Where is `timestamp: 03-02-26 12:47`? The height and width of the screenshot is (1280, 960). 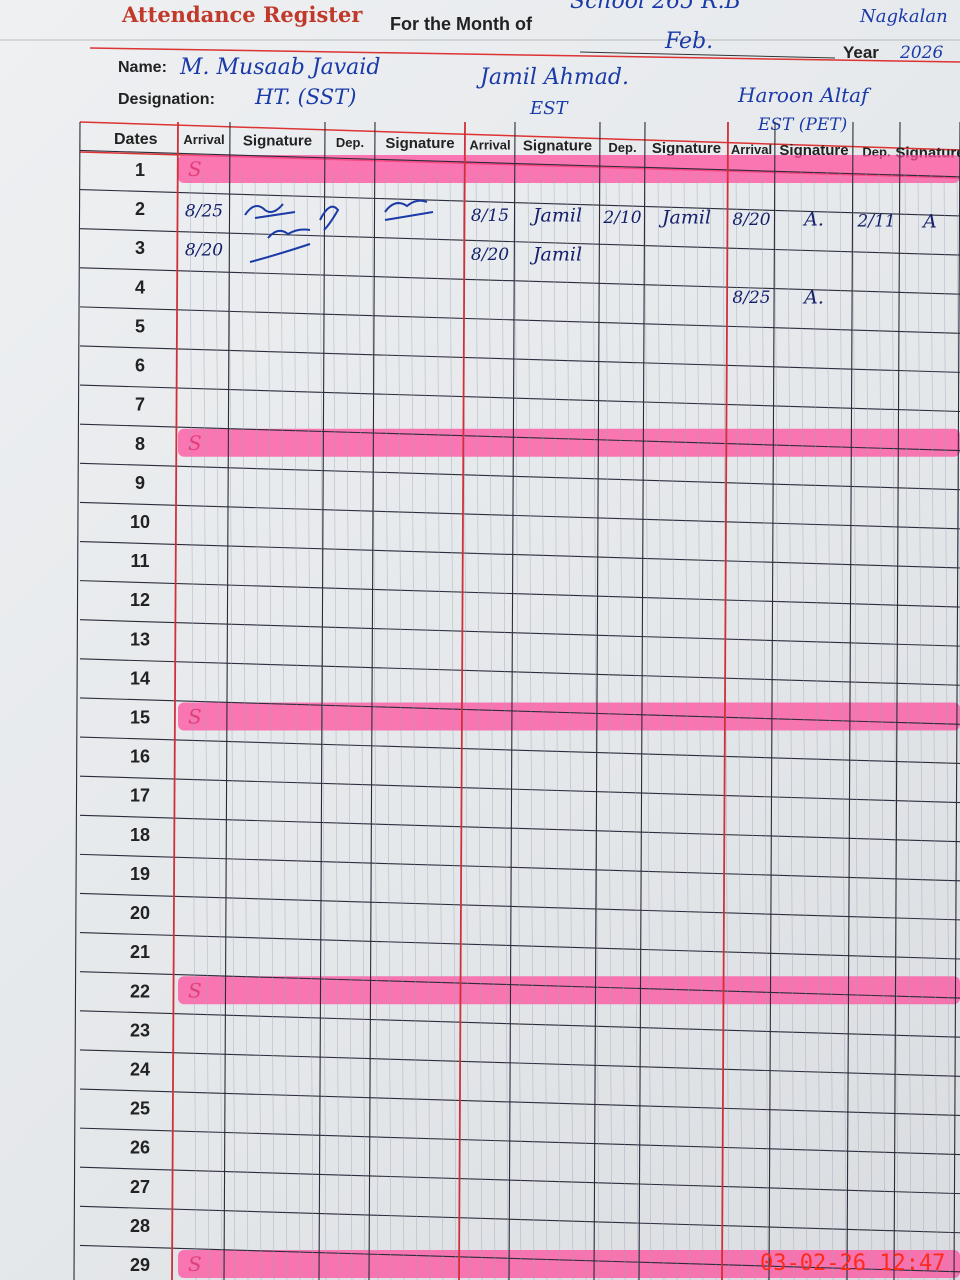 timestamp: 03-02-26 12:47 is located at coordinates (852, 1263).